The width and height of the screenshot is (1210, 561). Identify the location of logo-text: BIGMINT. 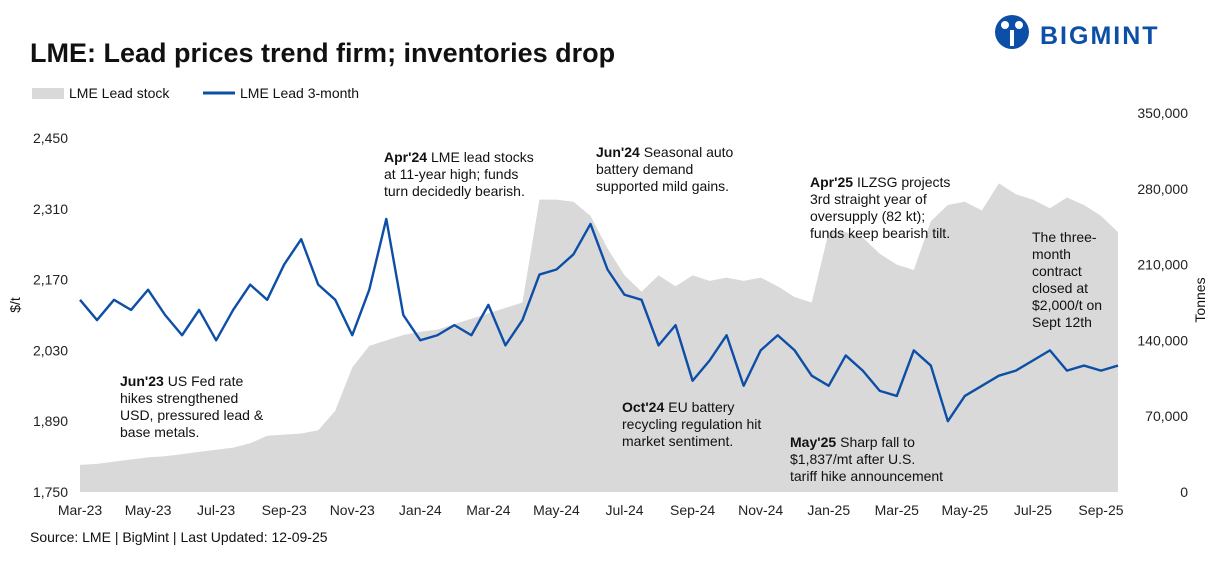
(1100, 36).